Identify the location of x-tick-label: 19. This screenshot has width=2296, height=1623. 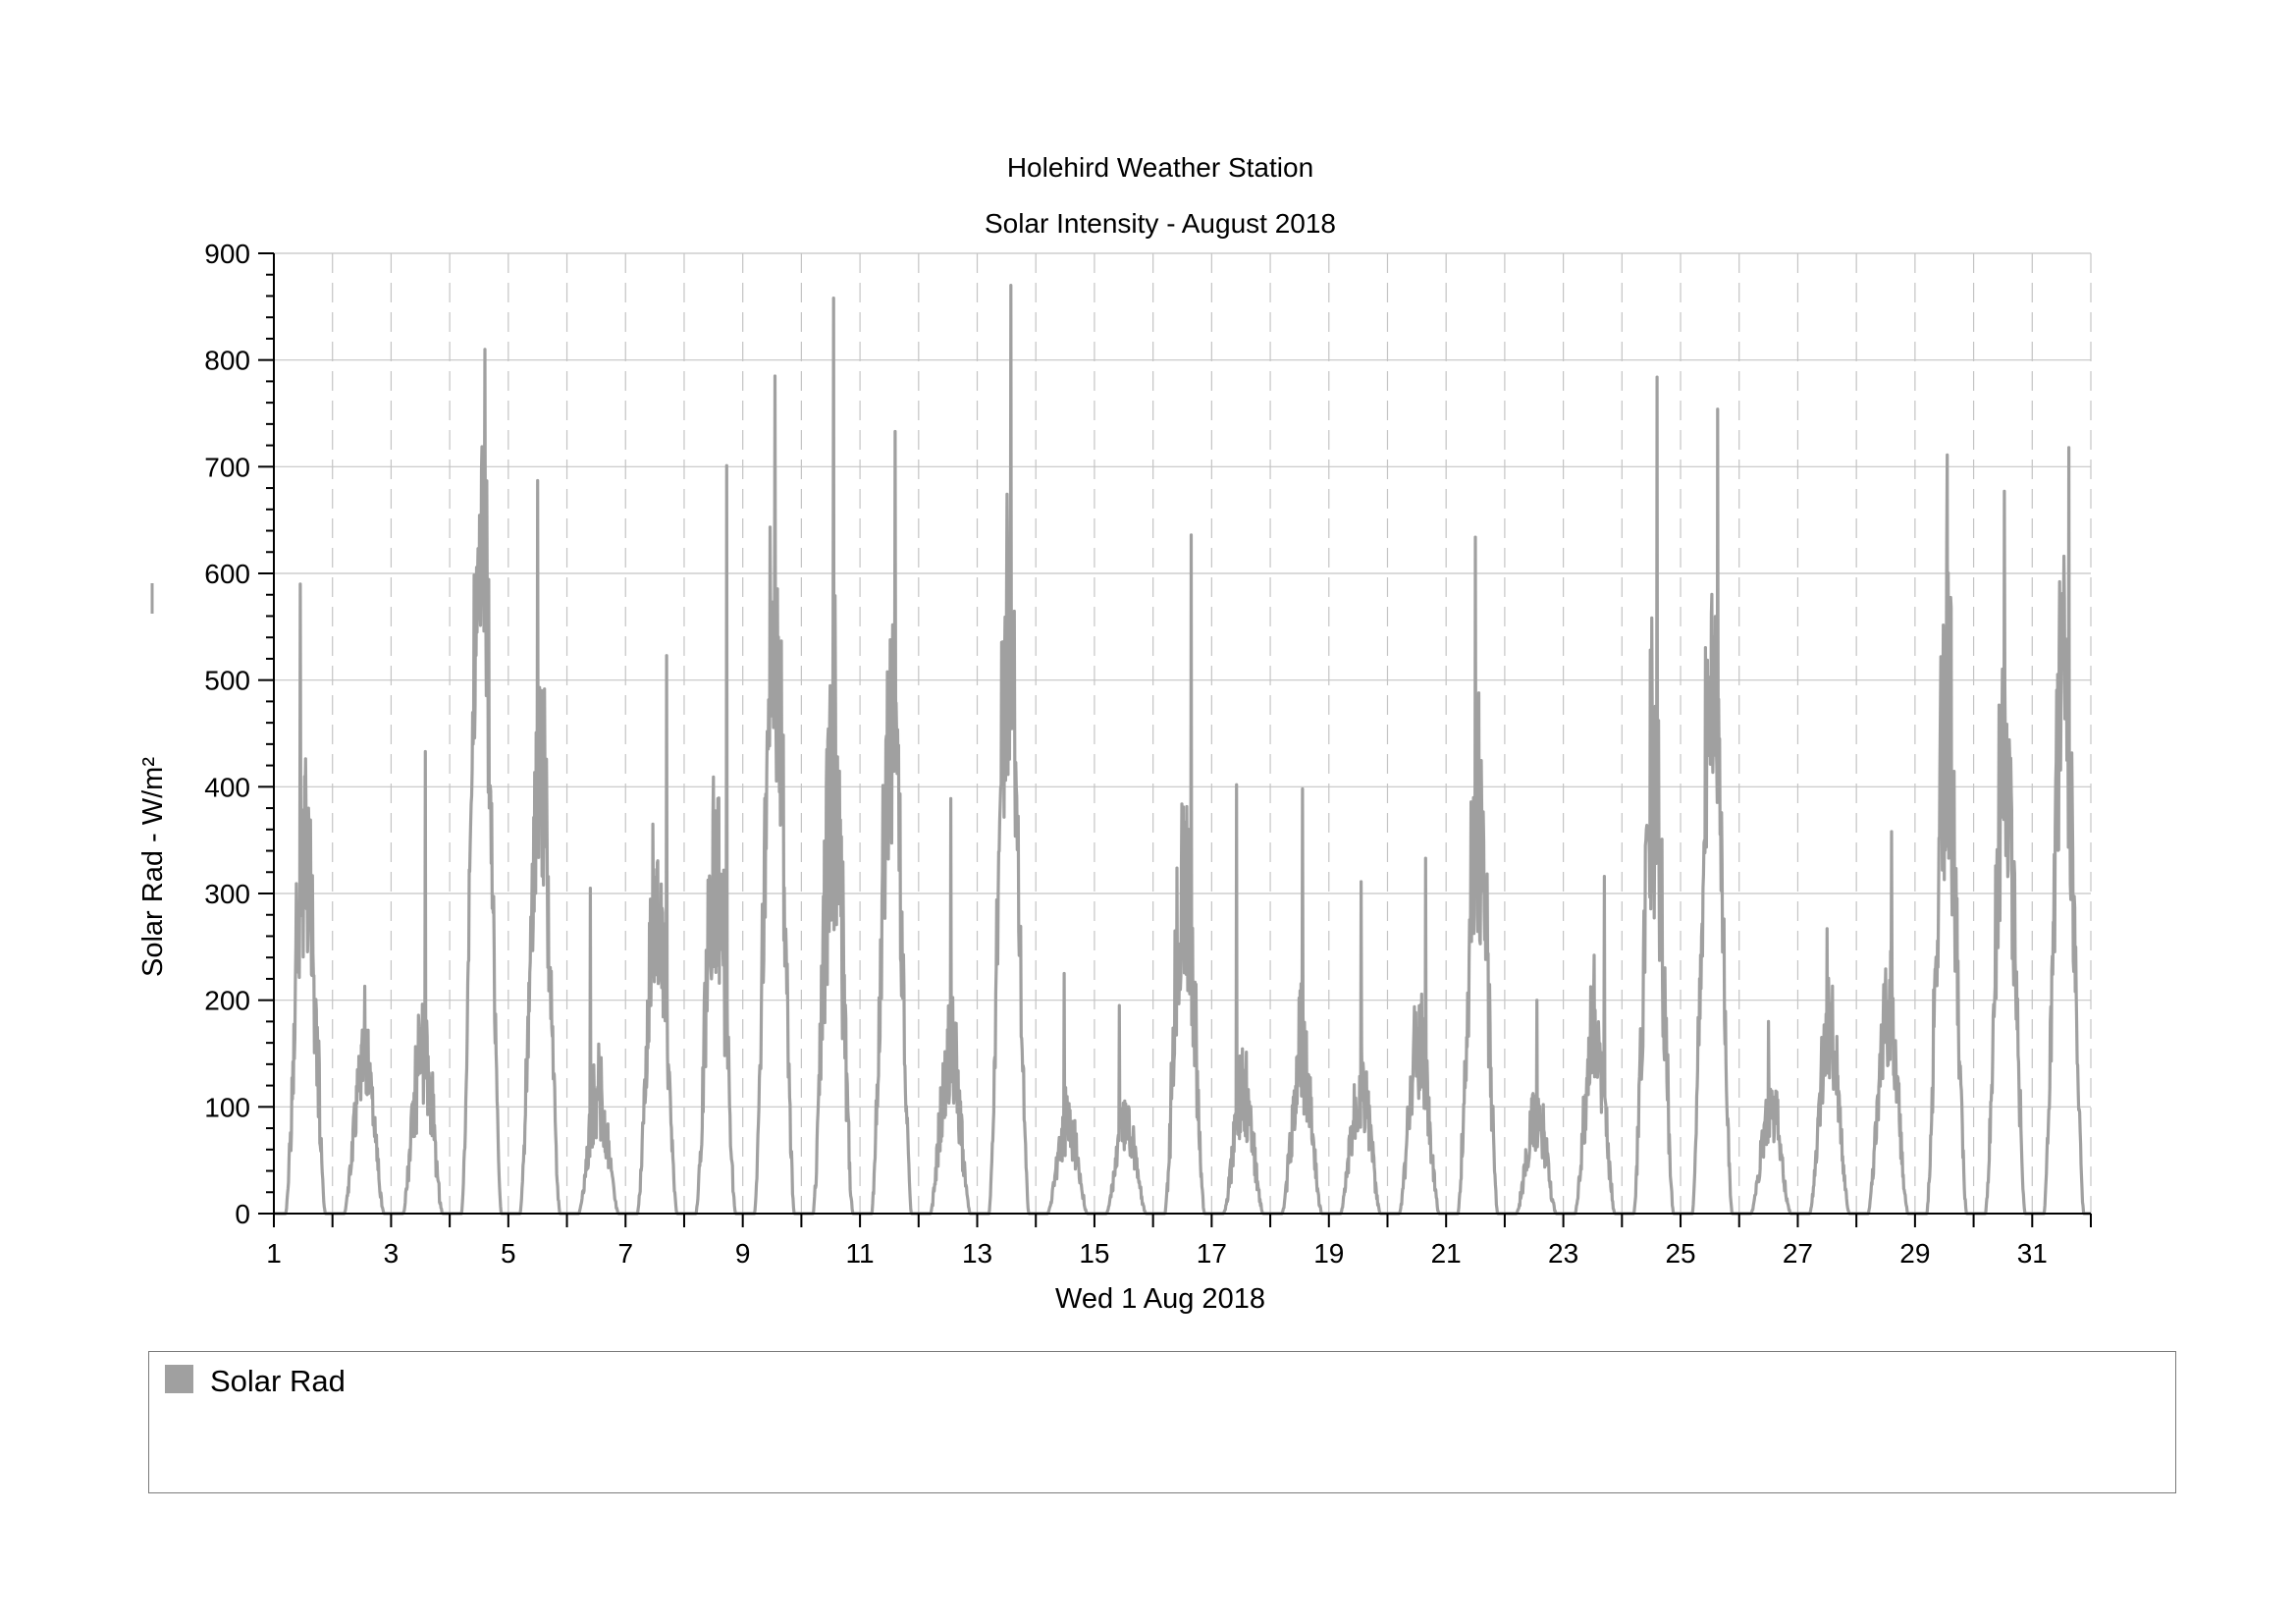
(1329, 1253).